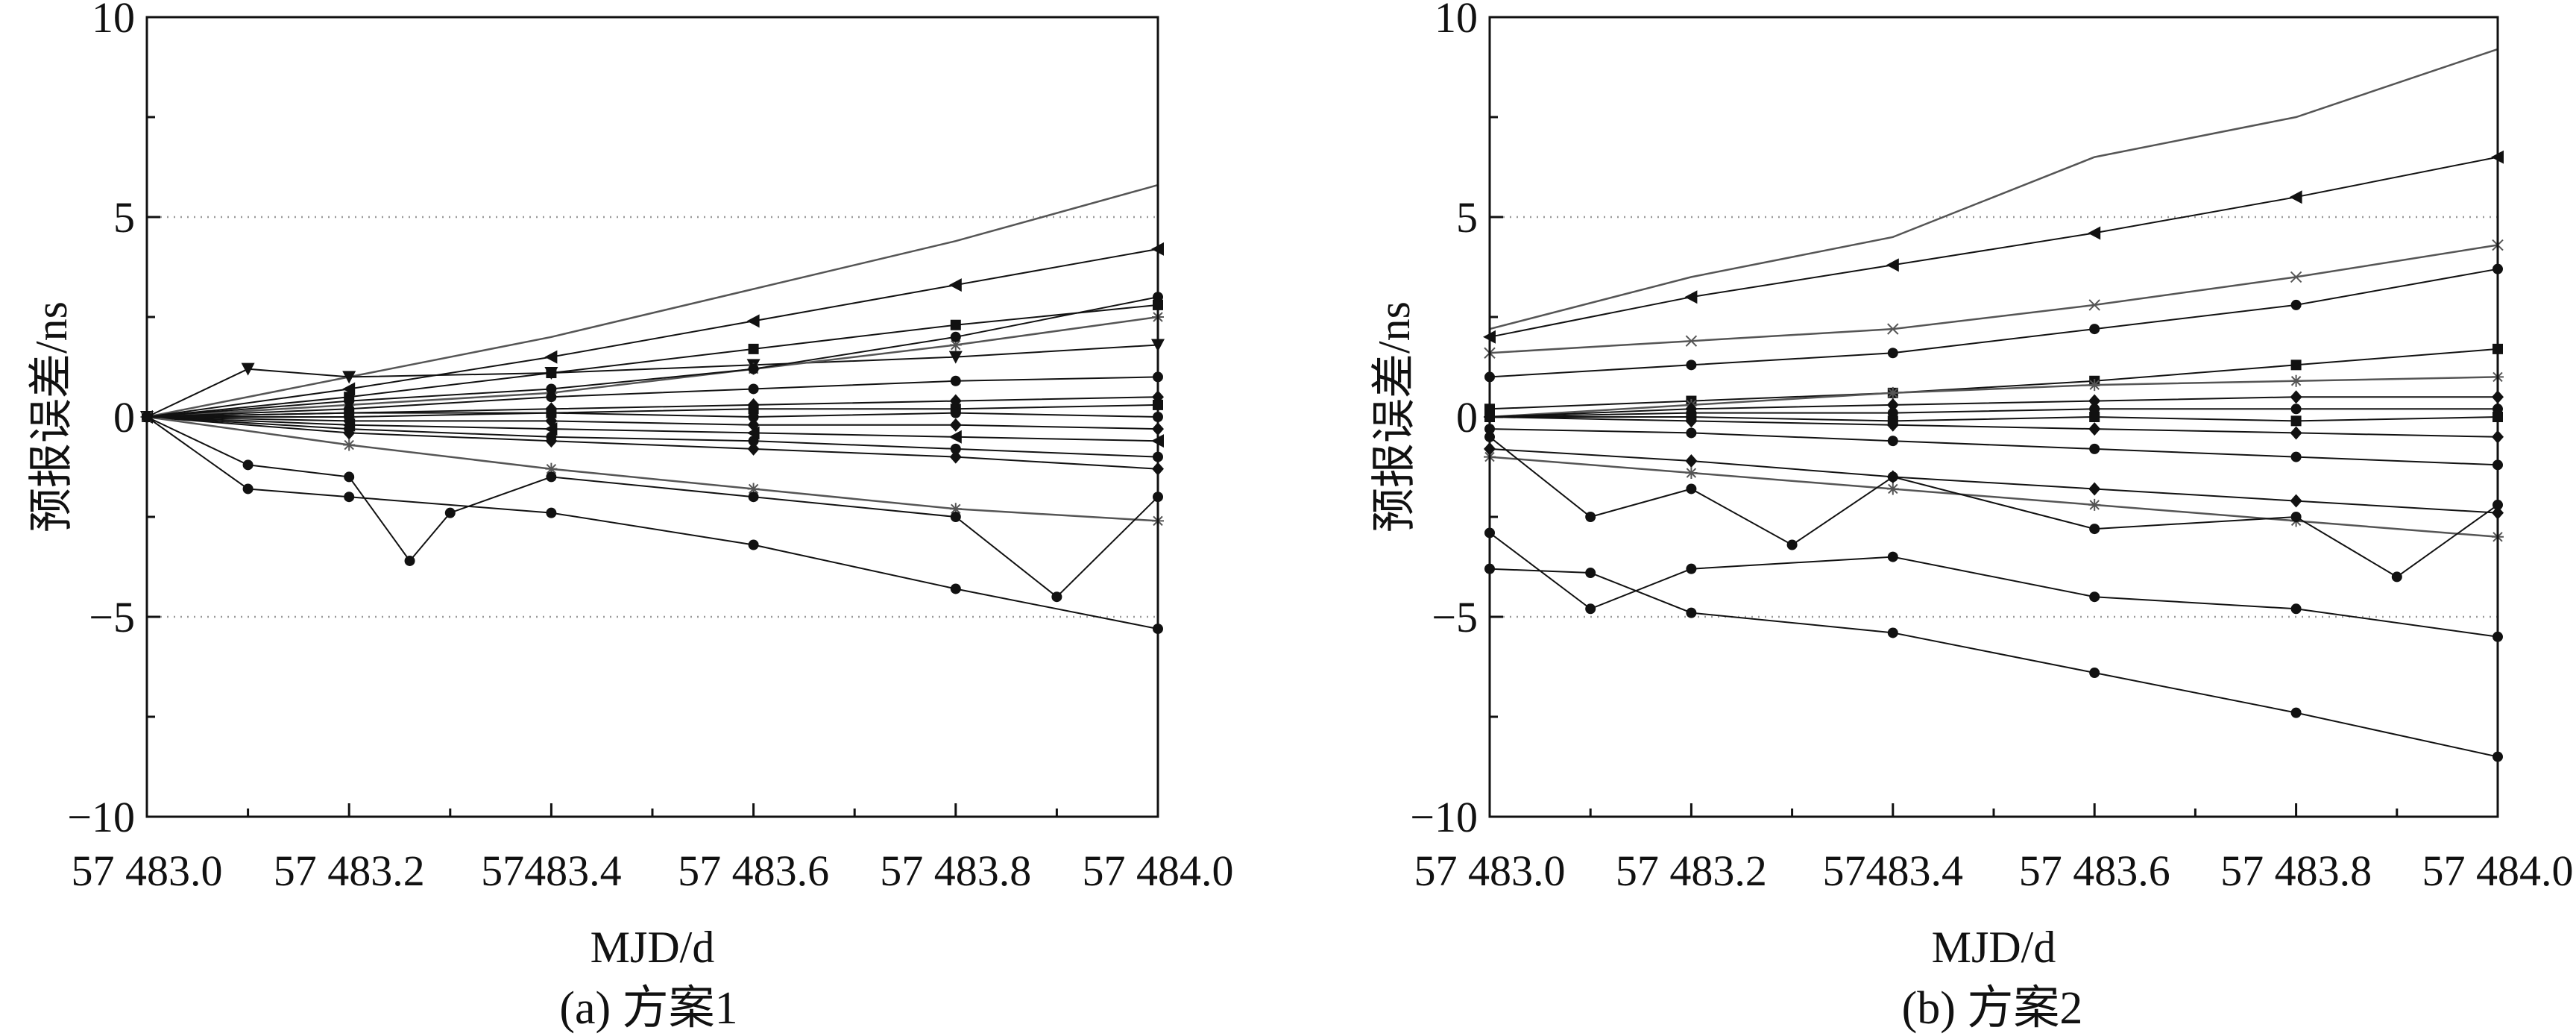  What do you see at coordinates (956, 871) in the screenshot?
I see `x-tick-label: 57 483.8` at bounding box center [956, 871].